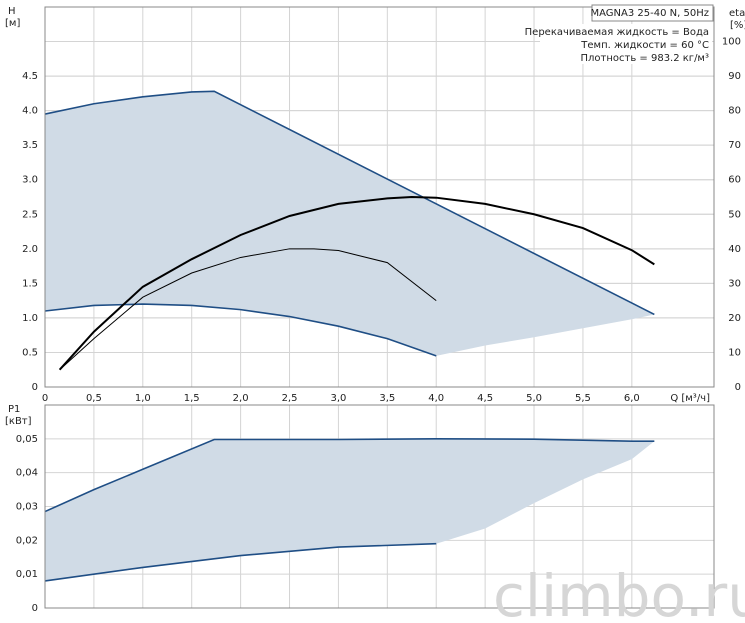 The image size is (745, 623). Describe the element at coordinates (617, 32) in the screenshot. I see `info-line: Перекачиваемая жидкость = Вода` at that location.